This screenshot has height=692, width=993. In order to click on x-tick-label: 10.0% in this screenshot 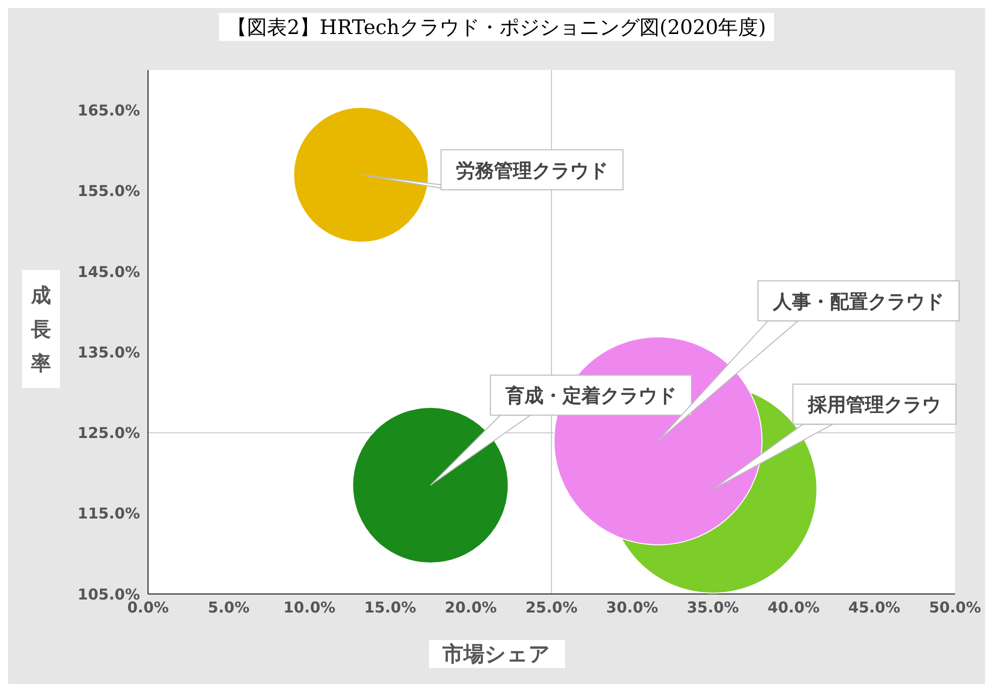, I will do `click(309, 607)`.